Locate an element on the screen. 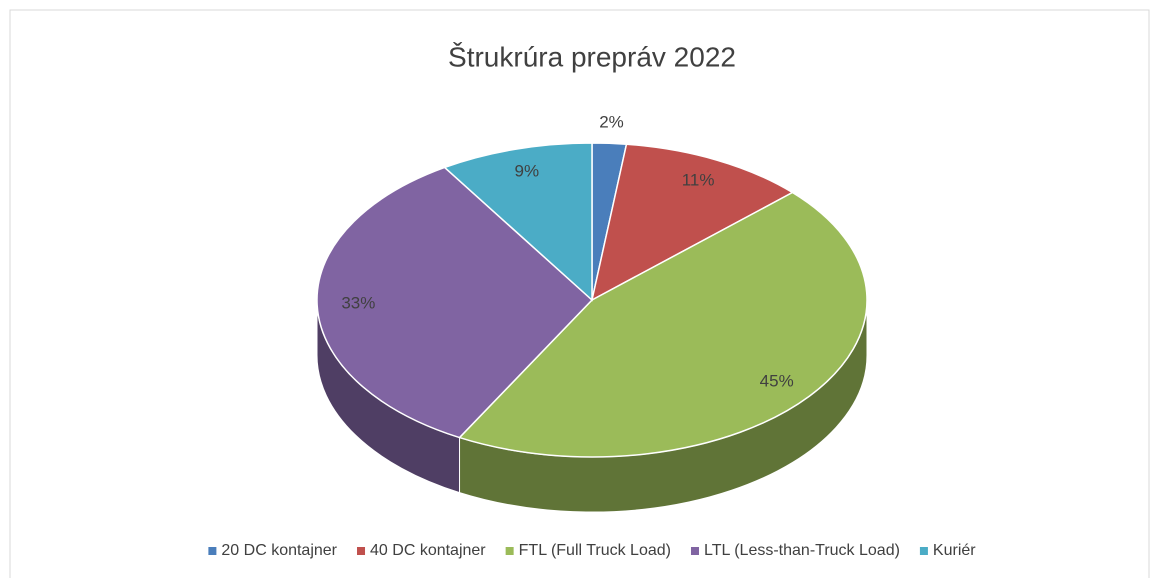 This screenshot has height=578, width=1160. data-label: 33% is located at coordinates (358, 303).